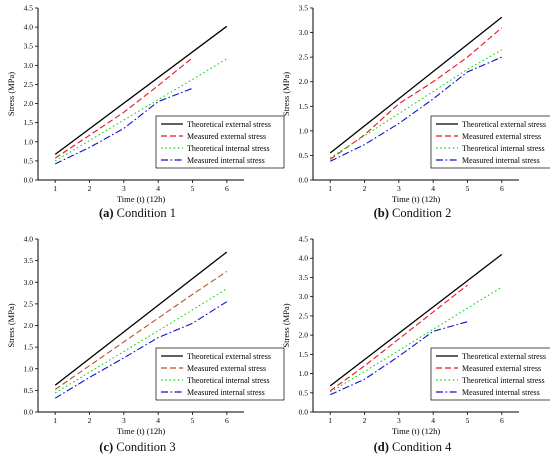 This screenshot has width=550, height=463. I want to click on caption-c-text: Condition 3, so click(146, 447).